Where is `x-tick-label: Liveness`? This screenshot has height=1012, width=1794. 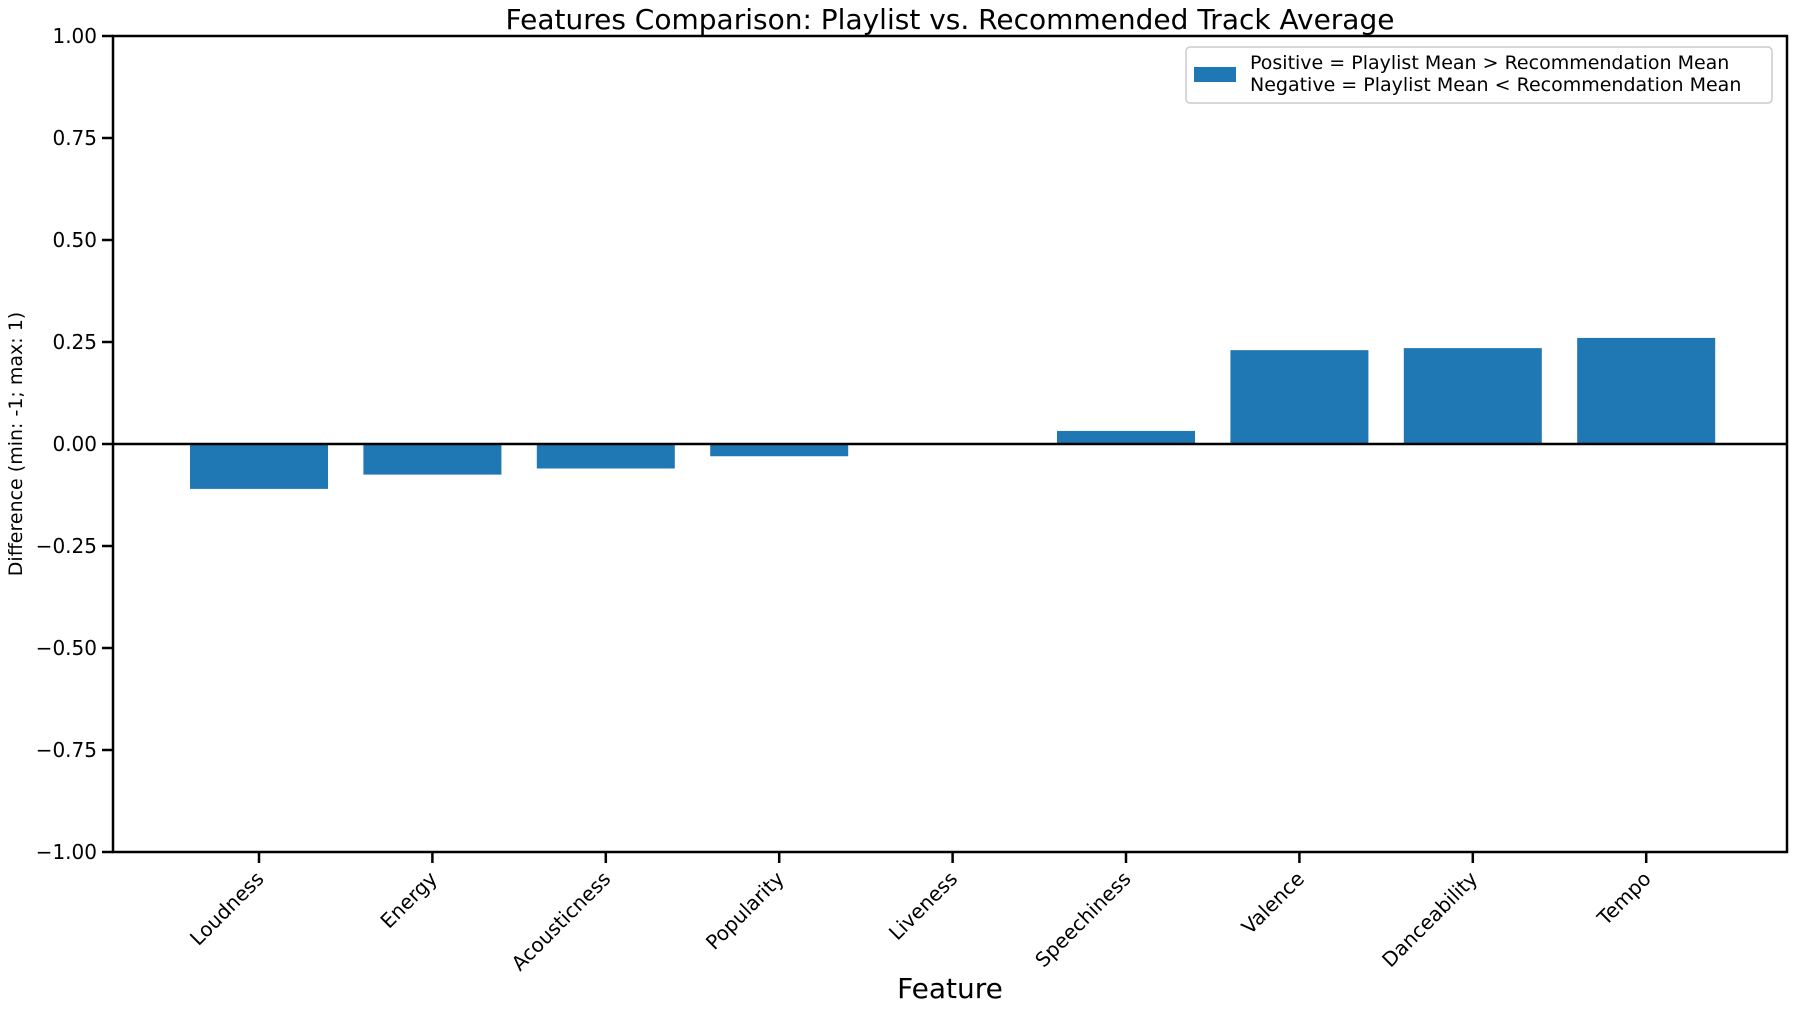
x-tick-label: Liveness is located at coordinates (923, 906).